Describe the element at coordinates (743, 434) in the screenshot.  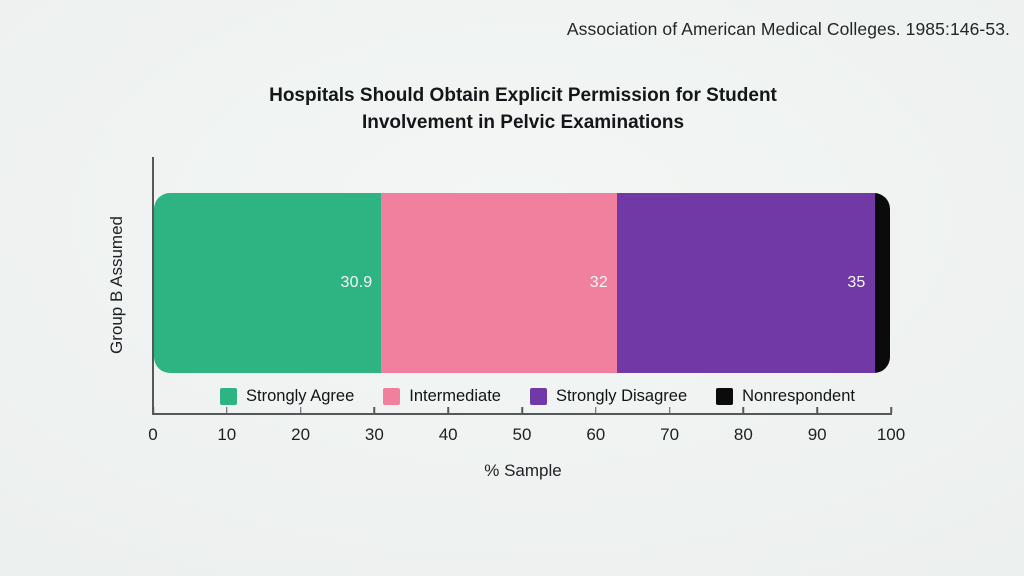
I see `x-tick-label: 80` at that location.